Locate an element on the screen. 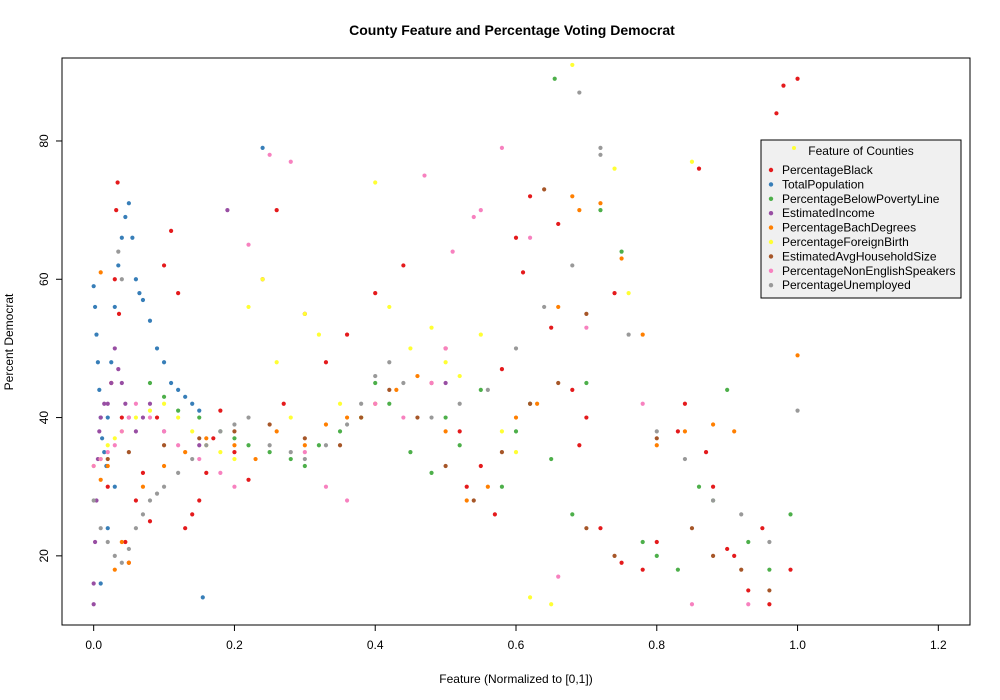  legend-entry: PercentageBachDegrees is located at coordinates (849, 228).